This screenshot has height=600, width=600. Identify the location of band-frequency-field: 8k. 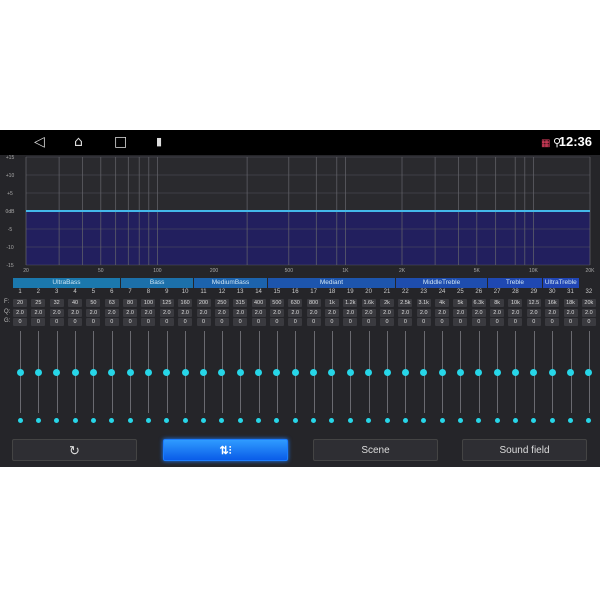
(497, 303).